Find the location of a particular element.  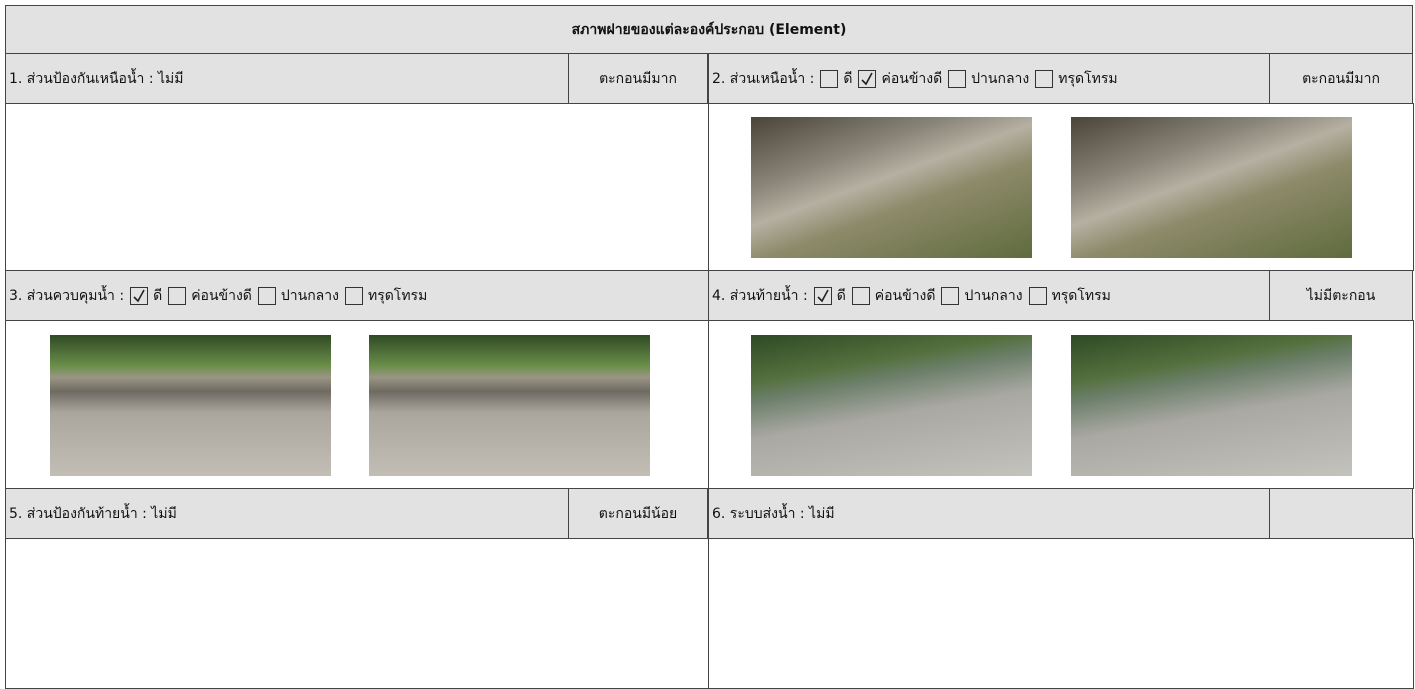

table-title: สภาพฝายของแต่ละองค์ประกอบ (Element) is located at coordinates (709, 29).